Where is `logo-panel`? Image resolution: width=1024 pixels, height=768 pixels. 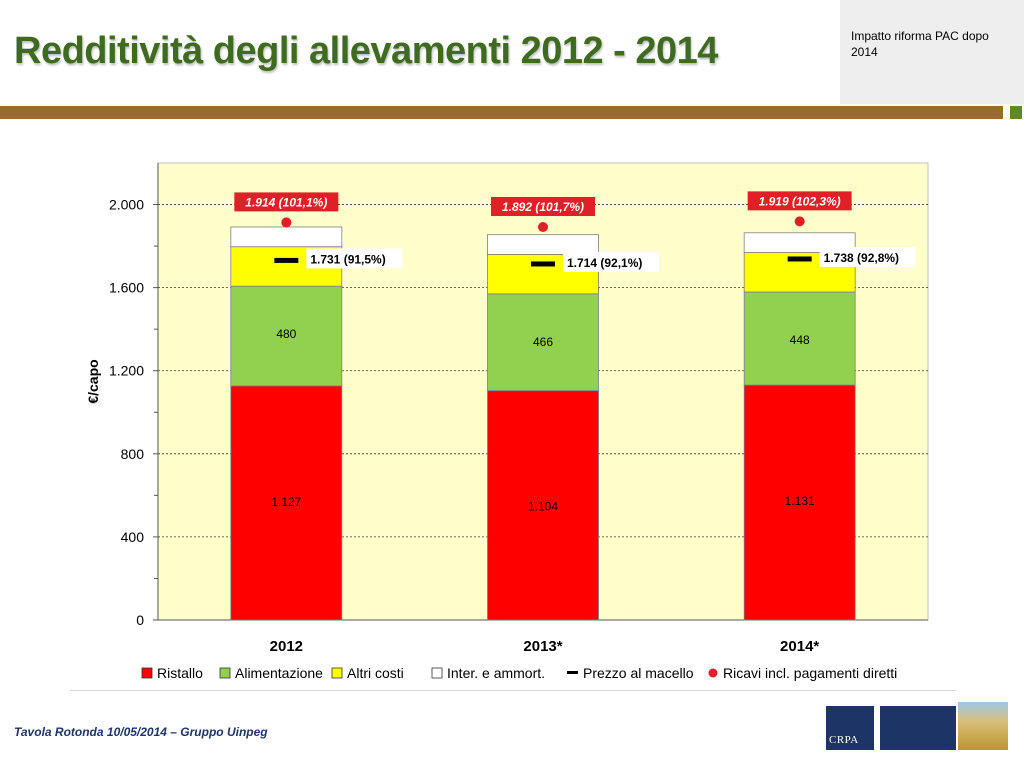
logo-panel is located at coordinates (918, 728).